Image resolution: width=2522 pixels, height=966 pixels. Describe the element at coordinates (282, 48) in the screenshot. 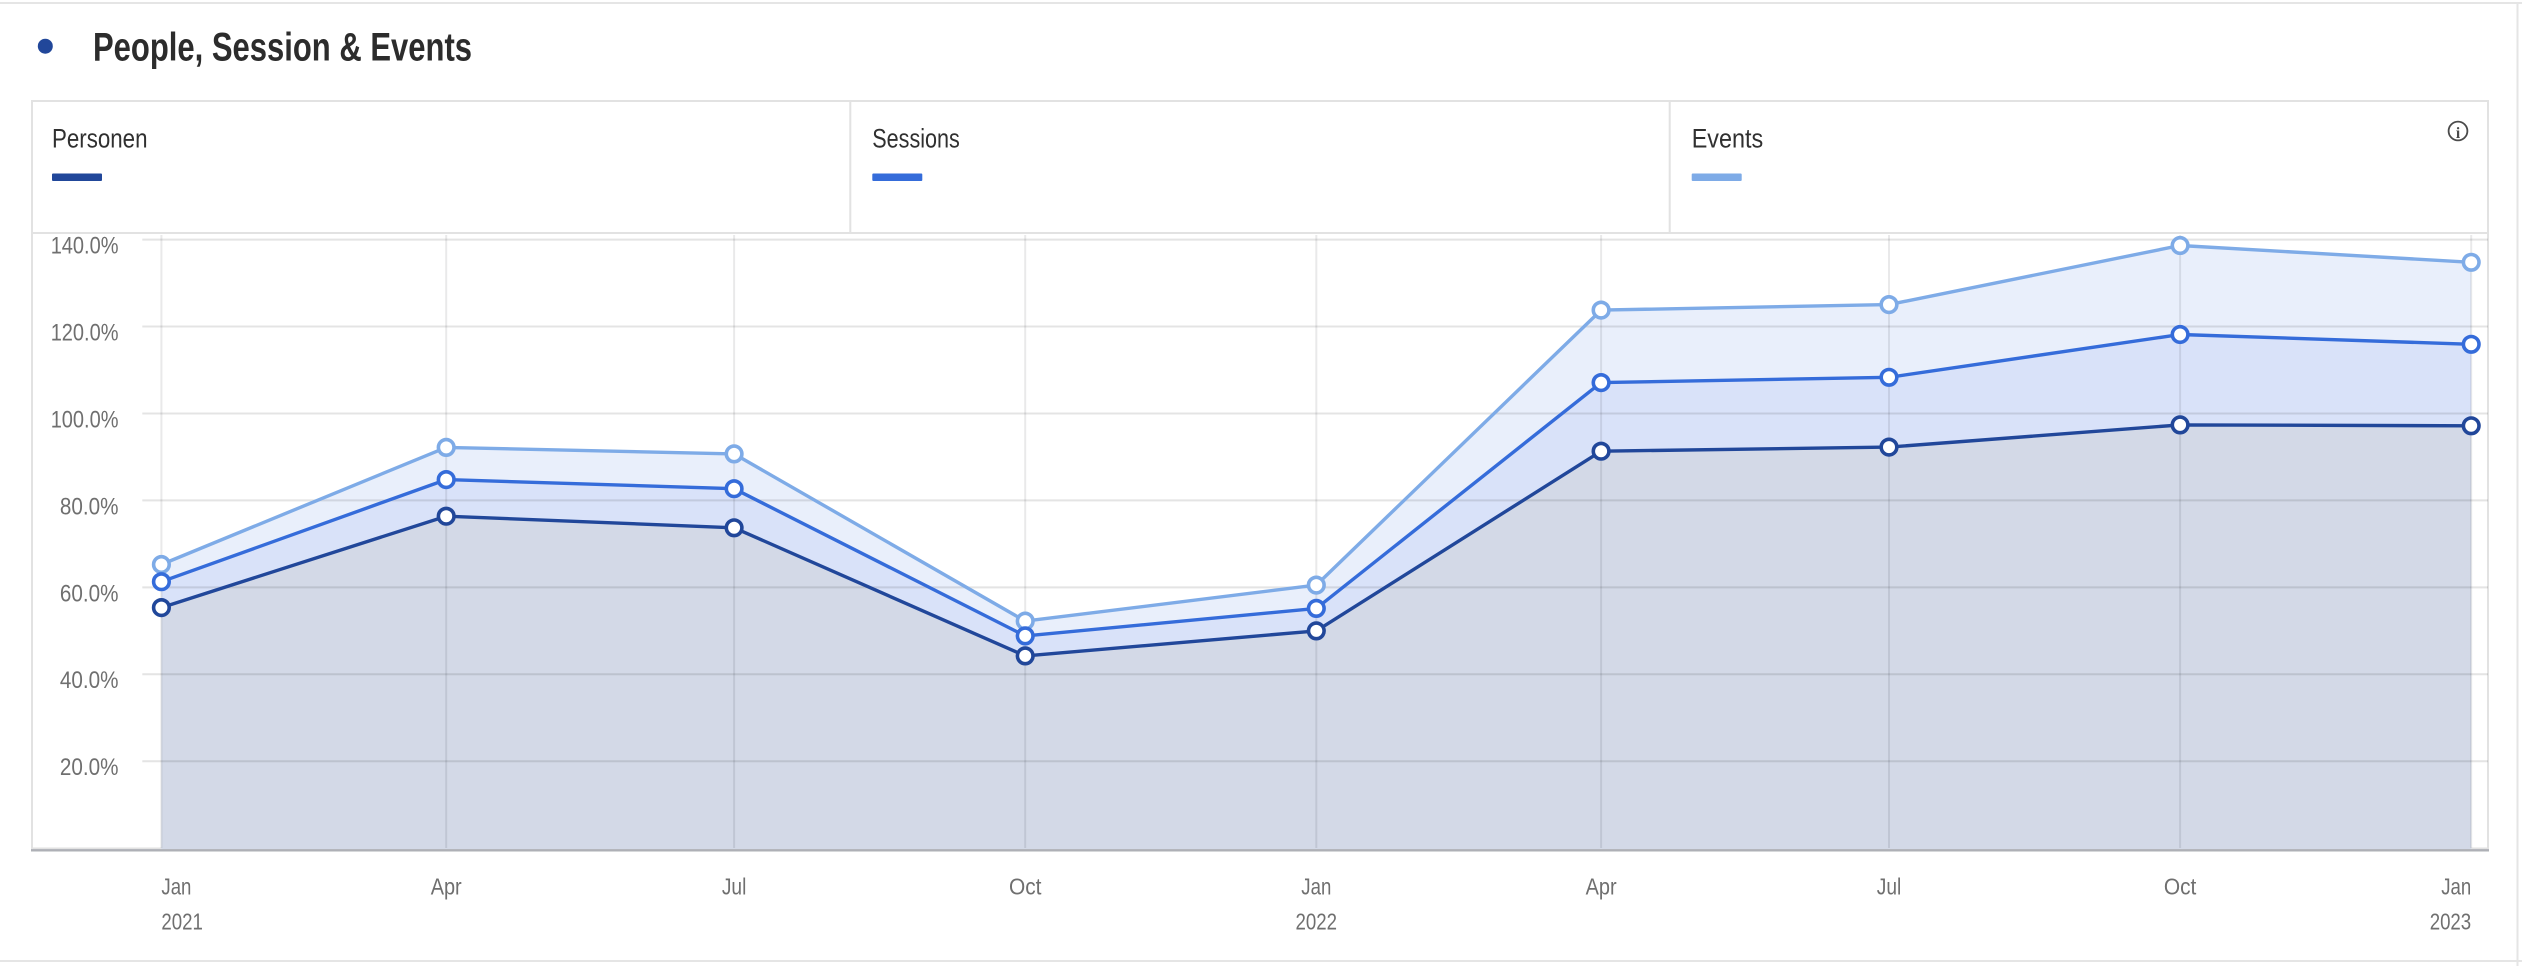

I see `svg-text: People, Session & Events` at that location.